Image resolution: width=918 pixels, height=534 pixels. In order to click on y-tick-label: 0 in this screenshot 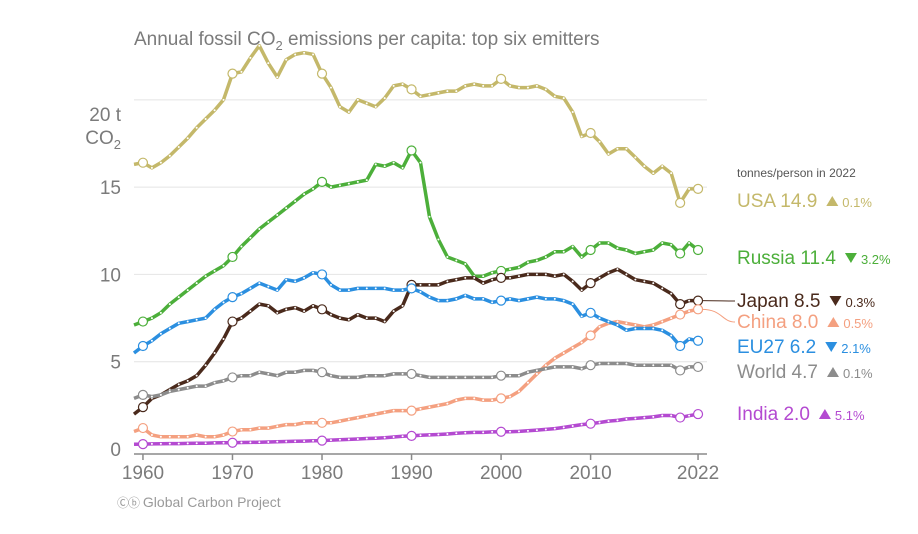, I will do `click(115, 450)`.